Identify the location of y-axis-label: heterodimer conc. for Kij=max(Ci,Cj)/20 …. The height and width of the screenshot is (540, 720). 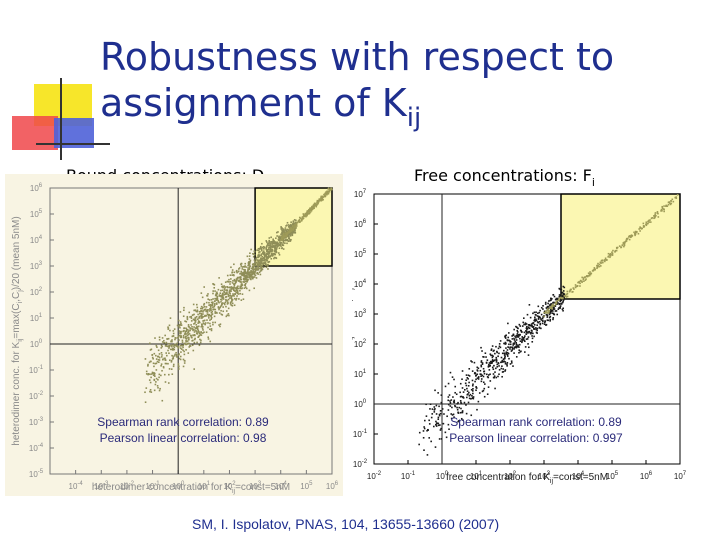
(17, 330).